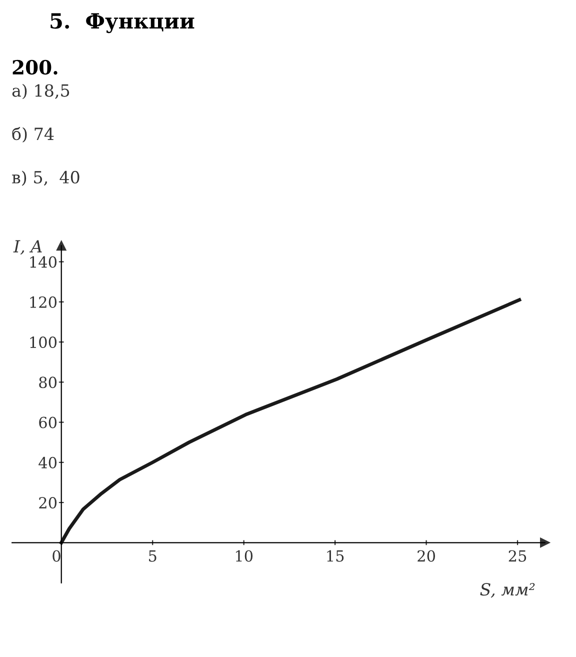 The height and width of the screenshot is (657, 576). Describe the element at coordinates (43, 342) in the screenshot. I see `y-tick-label: 100` at that location.